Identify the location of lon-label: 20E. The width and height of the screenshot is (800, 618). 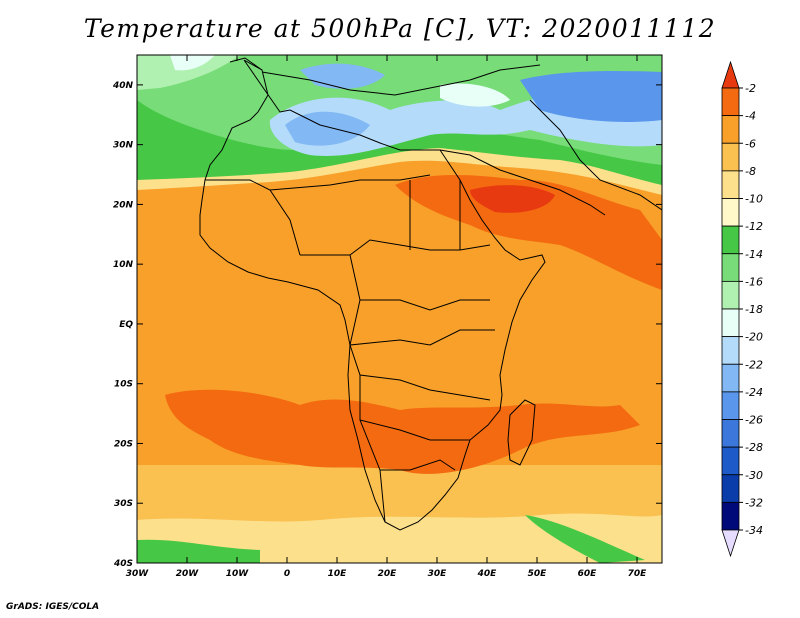
(388, 574).